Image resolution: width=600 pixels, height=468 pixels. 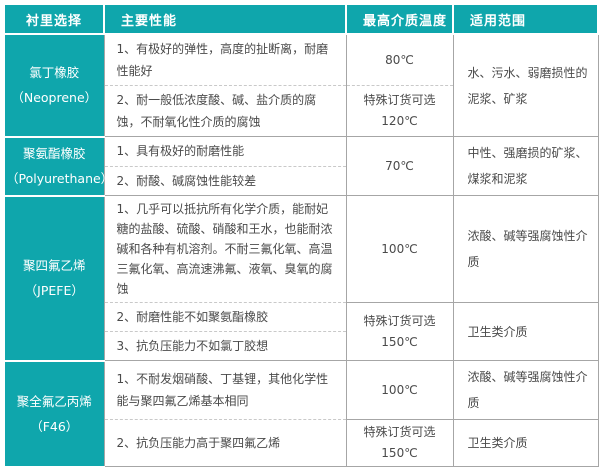 What do you see at coordinates (225, 19) in the screenshot?
I see `header-properties: 主要性能` at bounding box center [225, 19].